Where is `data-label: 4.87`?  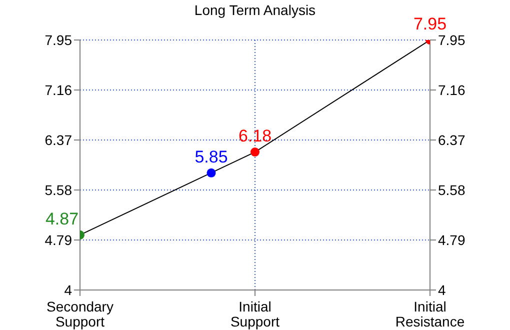 data-label: 4.87 is located at coordinates (62, 218).